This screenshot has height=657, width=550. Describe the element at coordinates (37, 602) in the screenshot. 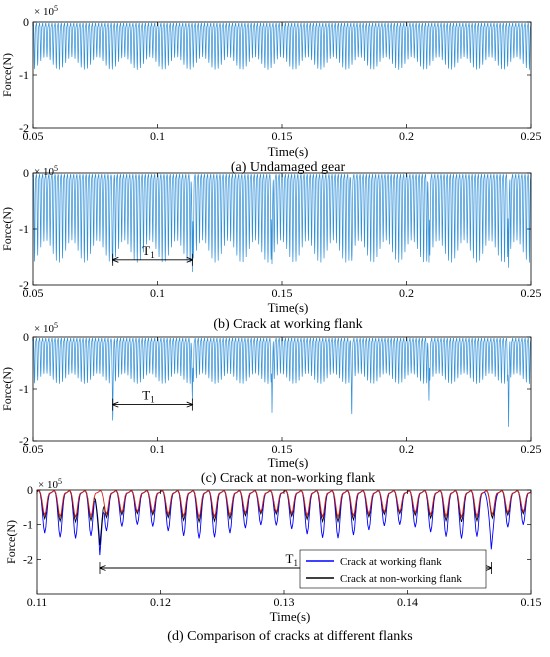

I see `x-tick-label: 0.11` at that location.